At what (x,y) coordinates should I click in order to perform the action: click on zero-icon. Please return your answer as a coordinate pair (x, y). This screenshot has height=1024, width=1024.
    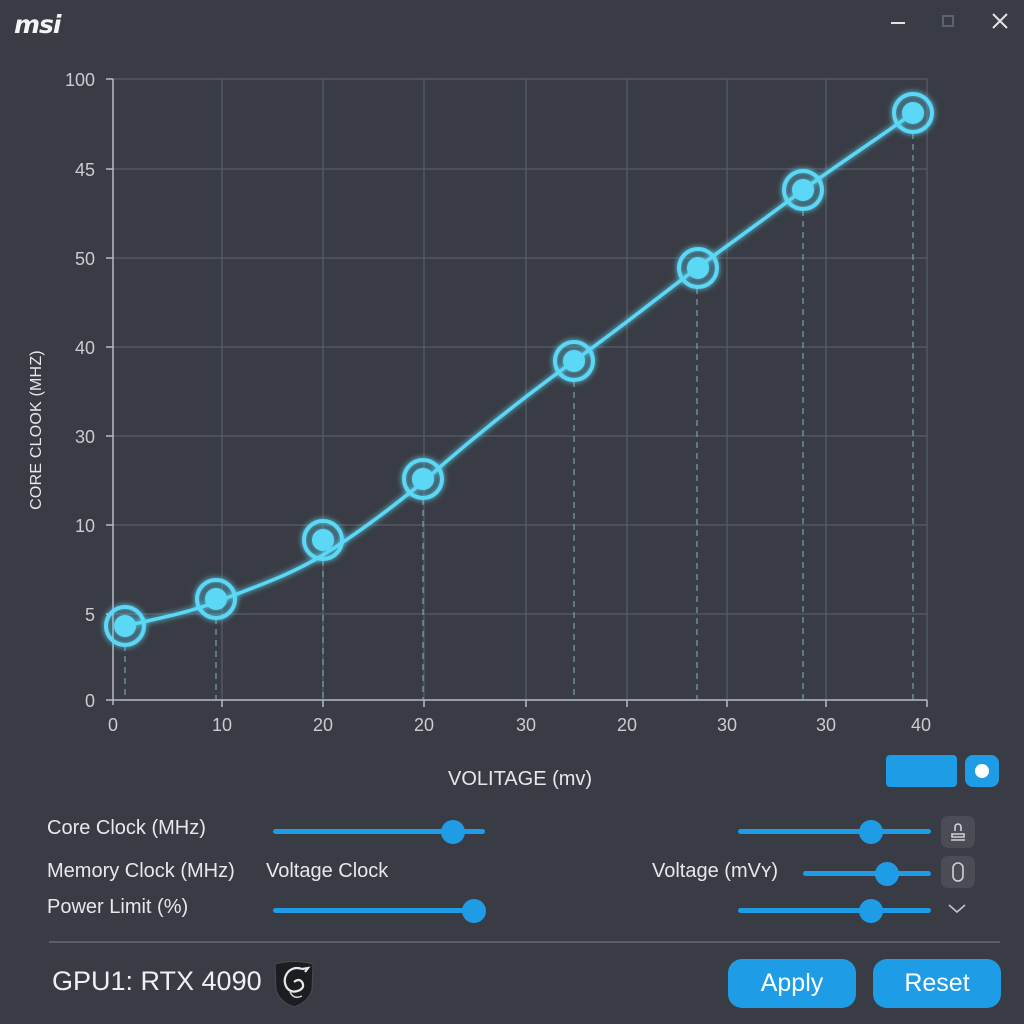
    Looking at the image, I should click on (958, 872).